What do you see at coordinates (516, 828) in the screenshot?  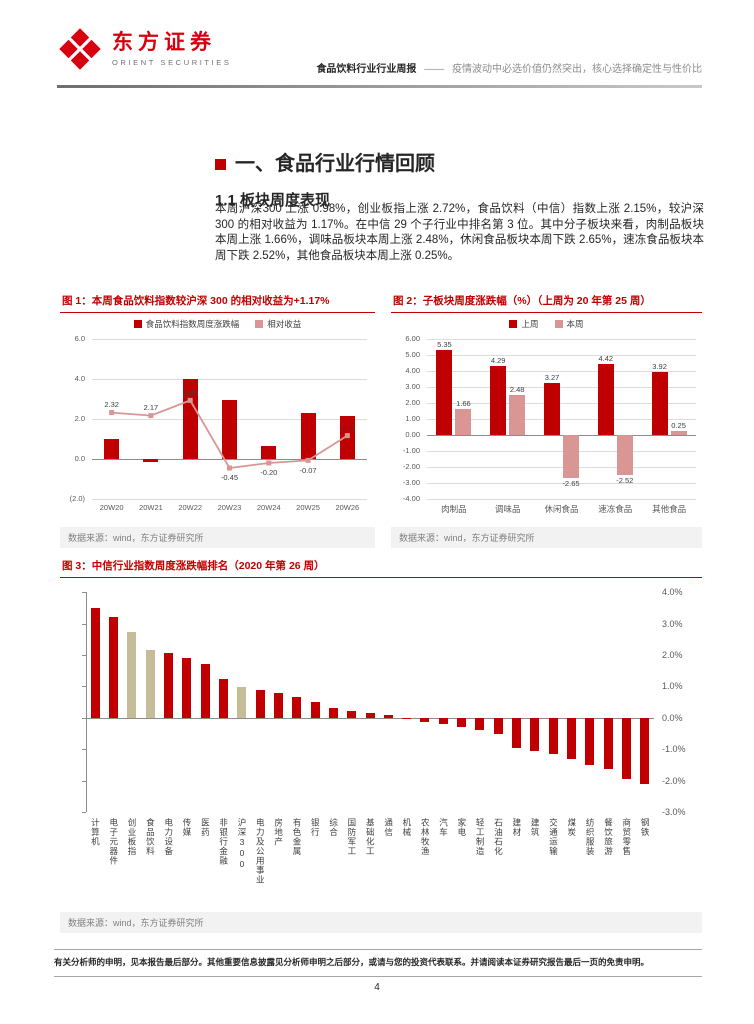 I see `x-axis-label-text: 建材` at bounding box center [516, 828].